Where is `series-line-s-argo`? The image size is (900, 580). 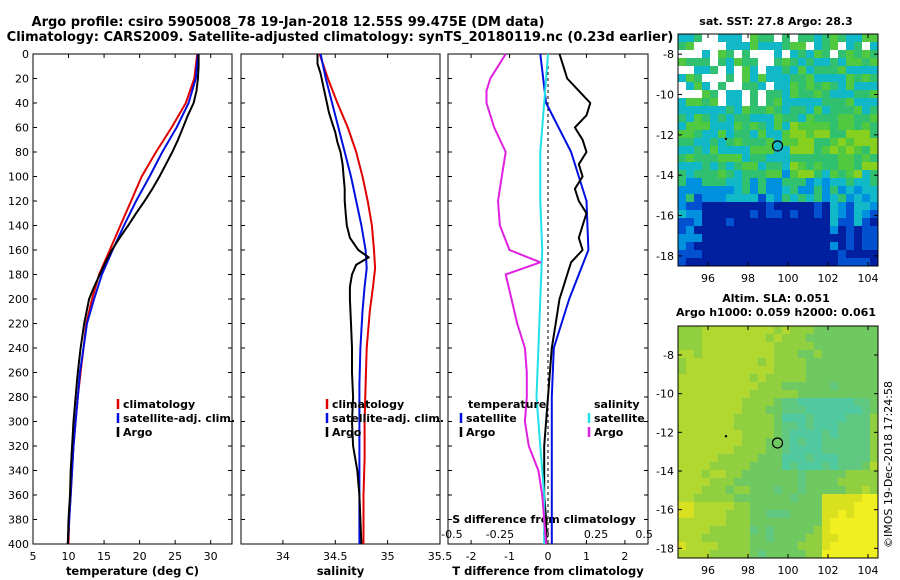 series-line-s-argo is located at coordinates (516, 299).